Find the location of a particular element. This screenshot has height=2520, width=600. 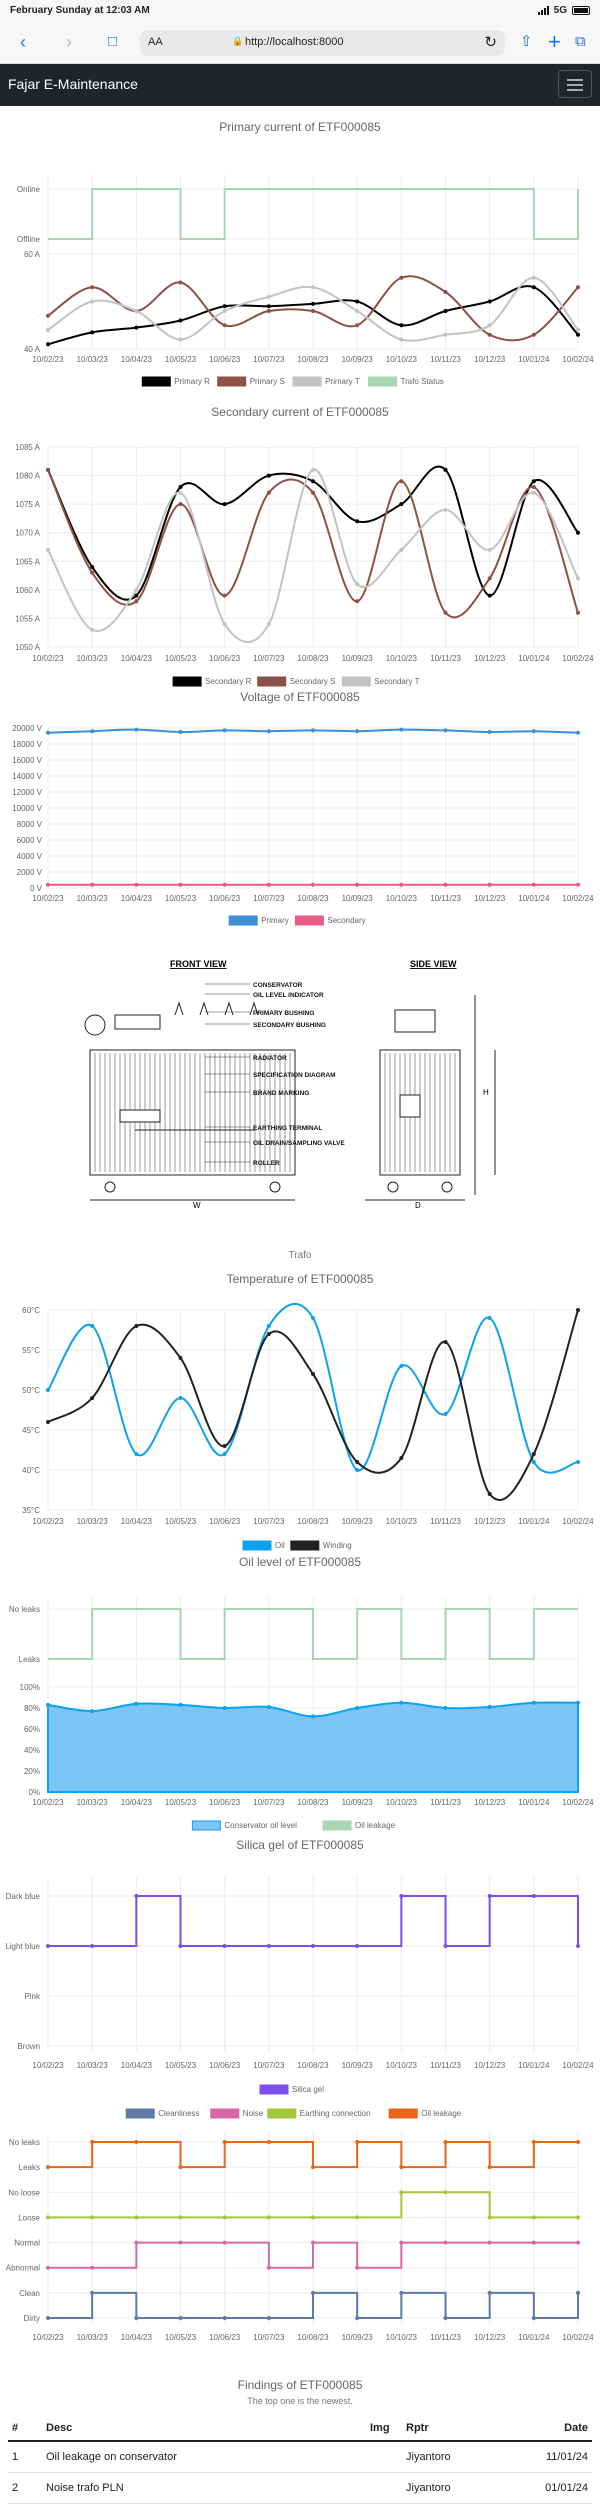

y-tick-label: 35°C is located at coordinates (31, 1510).